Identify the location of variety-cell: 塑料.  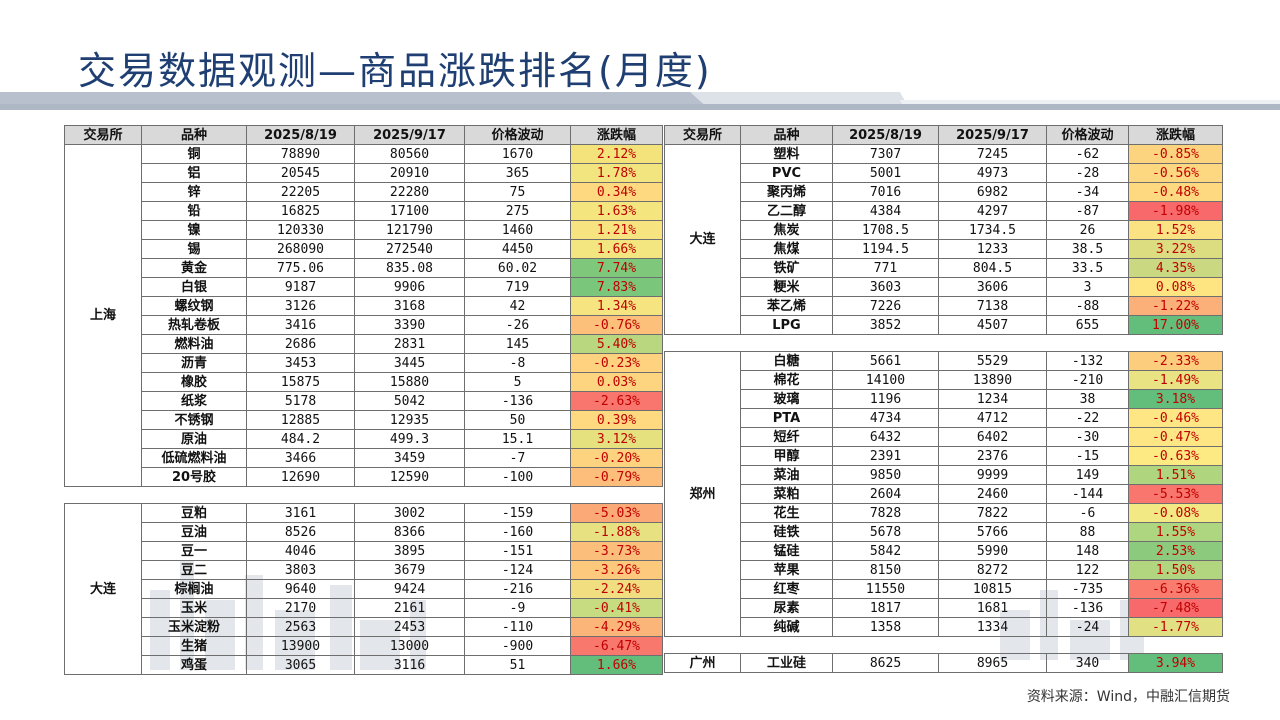
(786, 154).